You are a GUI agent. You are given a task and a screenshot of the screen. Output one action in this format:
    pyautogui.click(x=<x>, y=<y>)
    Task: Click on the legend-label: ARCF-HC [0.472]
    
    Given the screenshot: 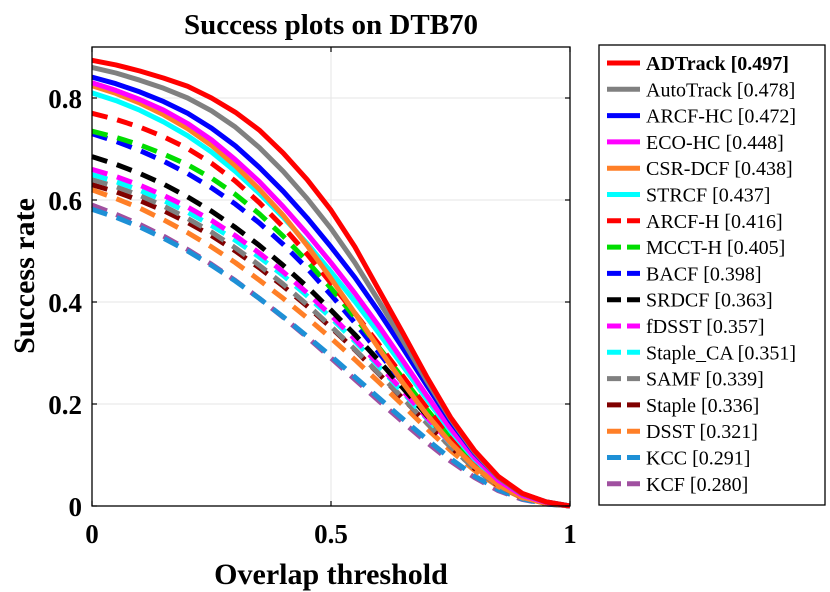 What is the action you would take?
    pyautogui.click(x=721, y=117)
    